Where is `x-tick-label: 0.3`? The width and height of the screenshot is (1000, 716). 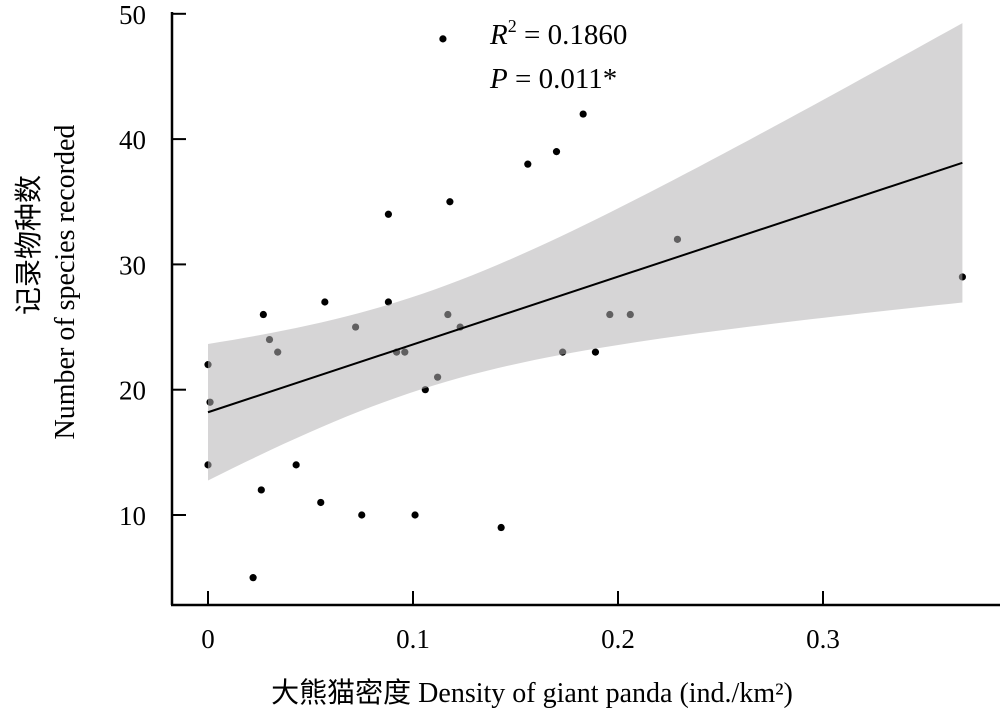
x-tick-label: 0.3 is located at coordinates (823, 639).